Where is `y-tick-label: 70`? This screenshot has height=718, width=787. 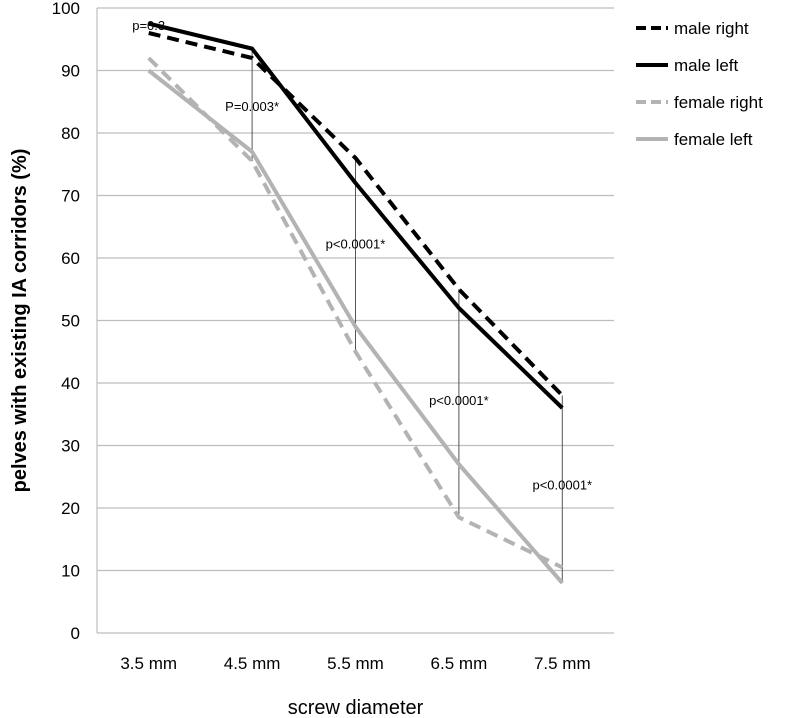
y-tick-label: 70 is located at coordinates (70, 196).